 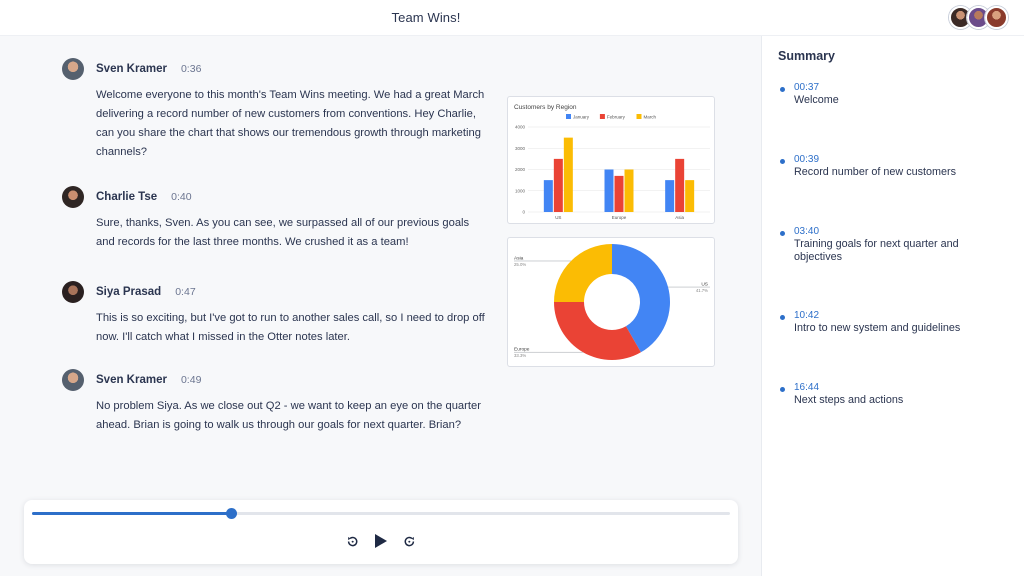 I want to click on summary-item: 16:44 Next steps and actions, so click(x=895, y=394).